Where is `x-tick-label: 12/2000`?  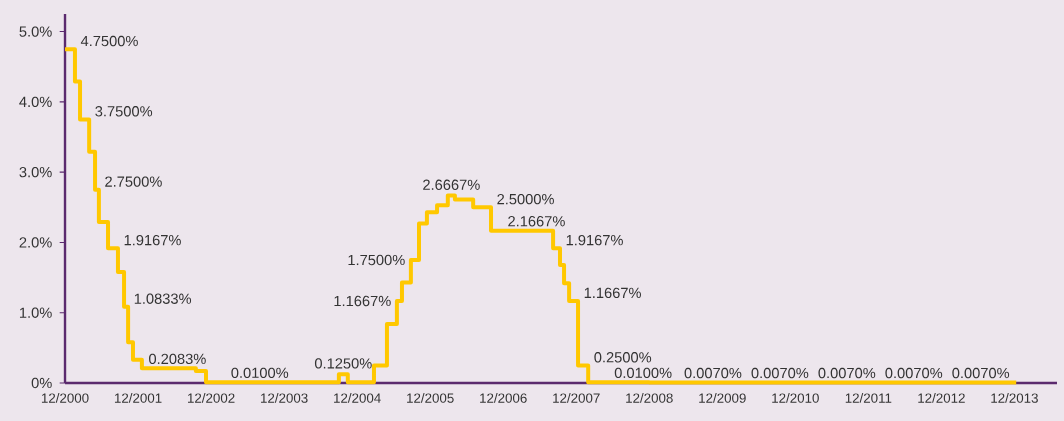
x-tick-label: 12/2000 is located at coordinates (65, 398).